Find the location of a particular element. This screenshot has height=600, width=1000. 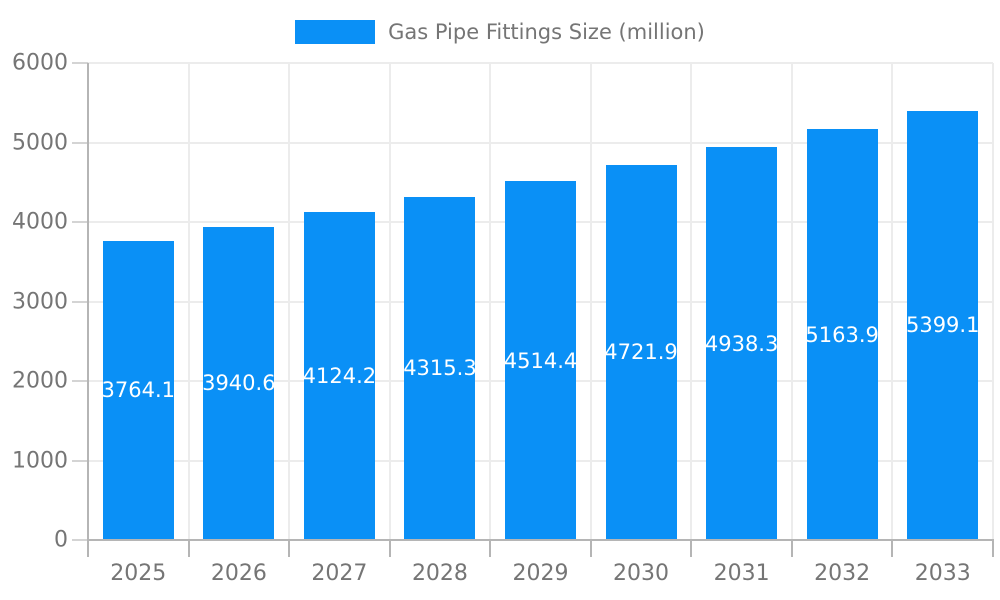

y-axis-line is located at coordinates (88, 310).